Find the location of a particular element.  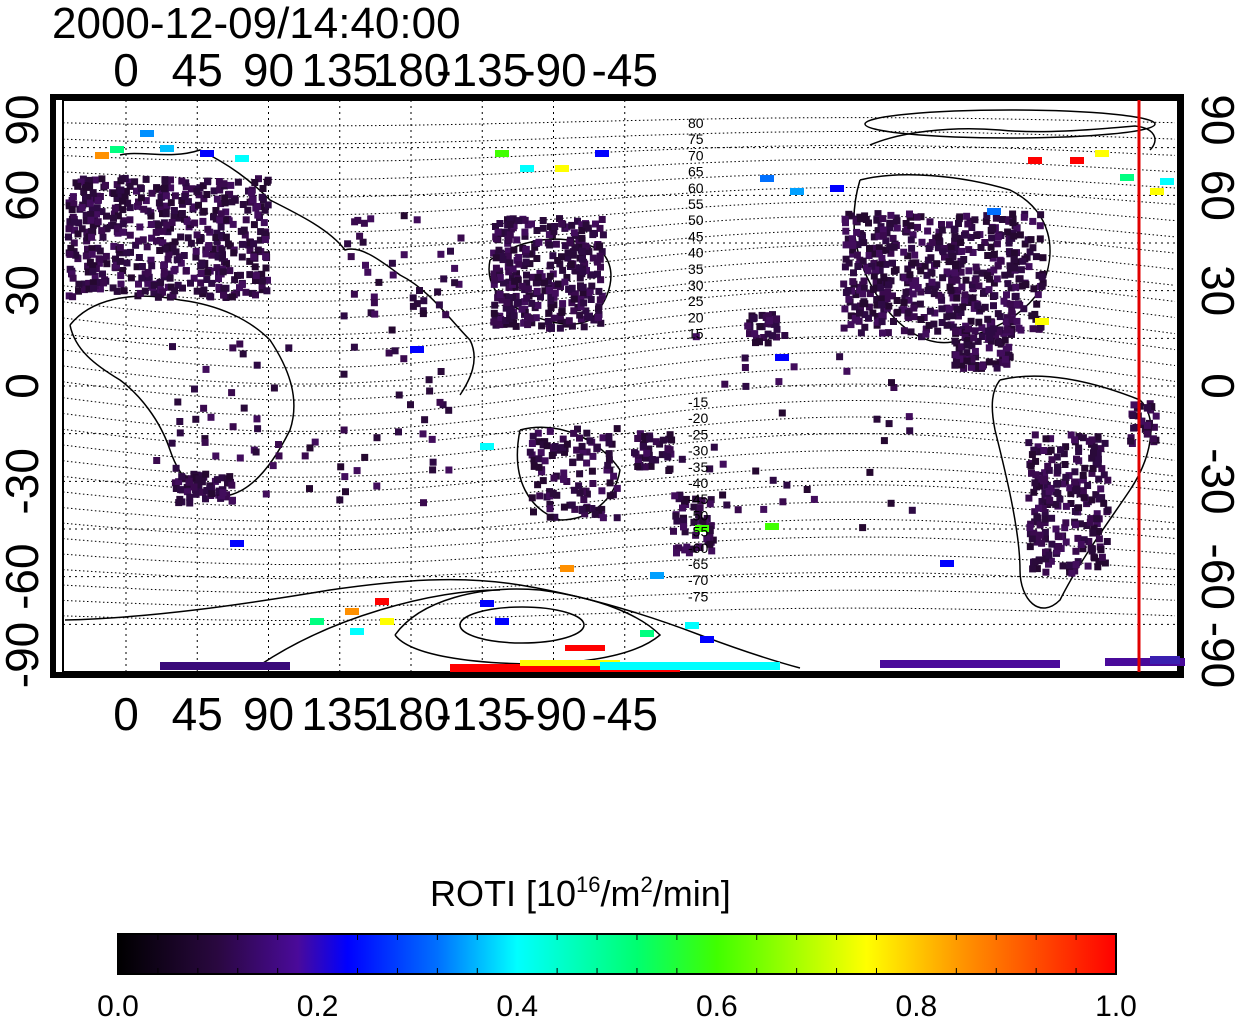

north-polar-contour is located at coordinates (1010, 124).